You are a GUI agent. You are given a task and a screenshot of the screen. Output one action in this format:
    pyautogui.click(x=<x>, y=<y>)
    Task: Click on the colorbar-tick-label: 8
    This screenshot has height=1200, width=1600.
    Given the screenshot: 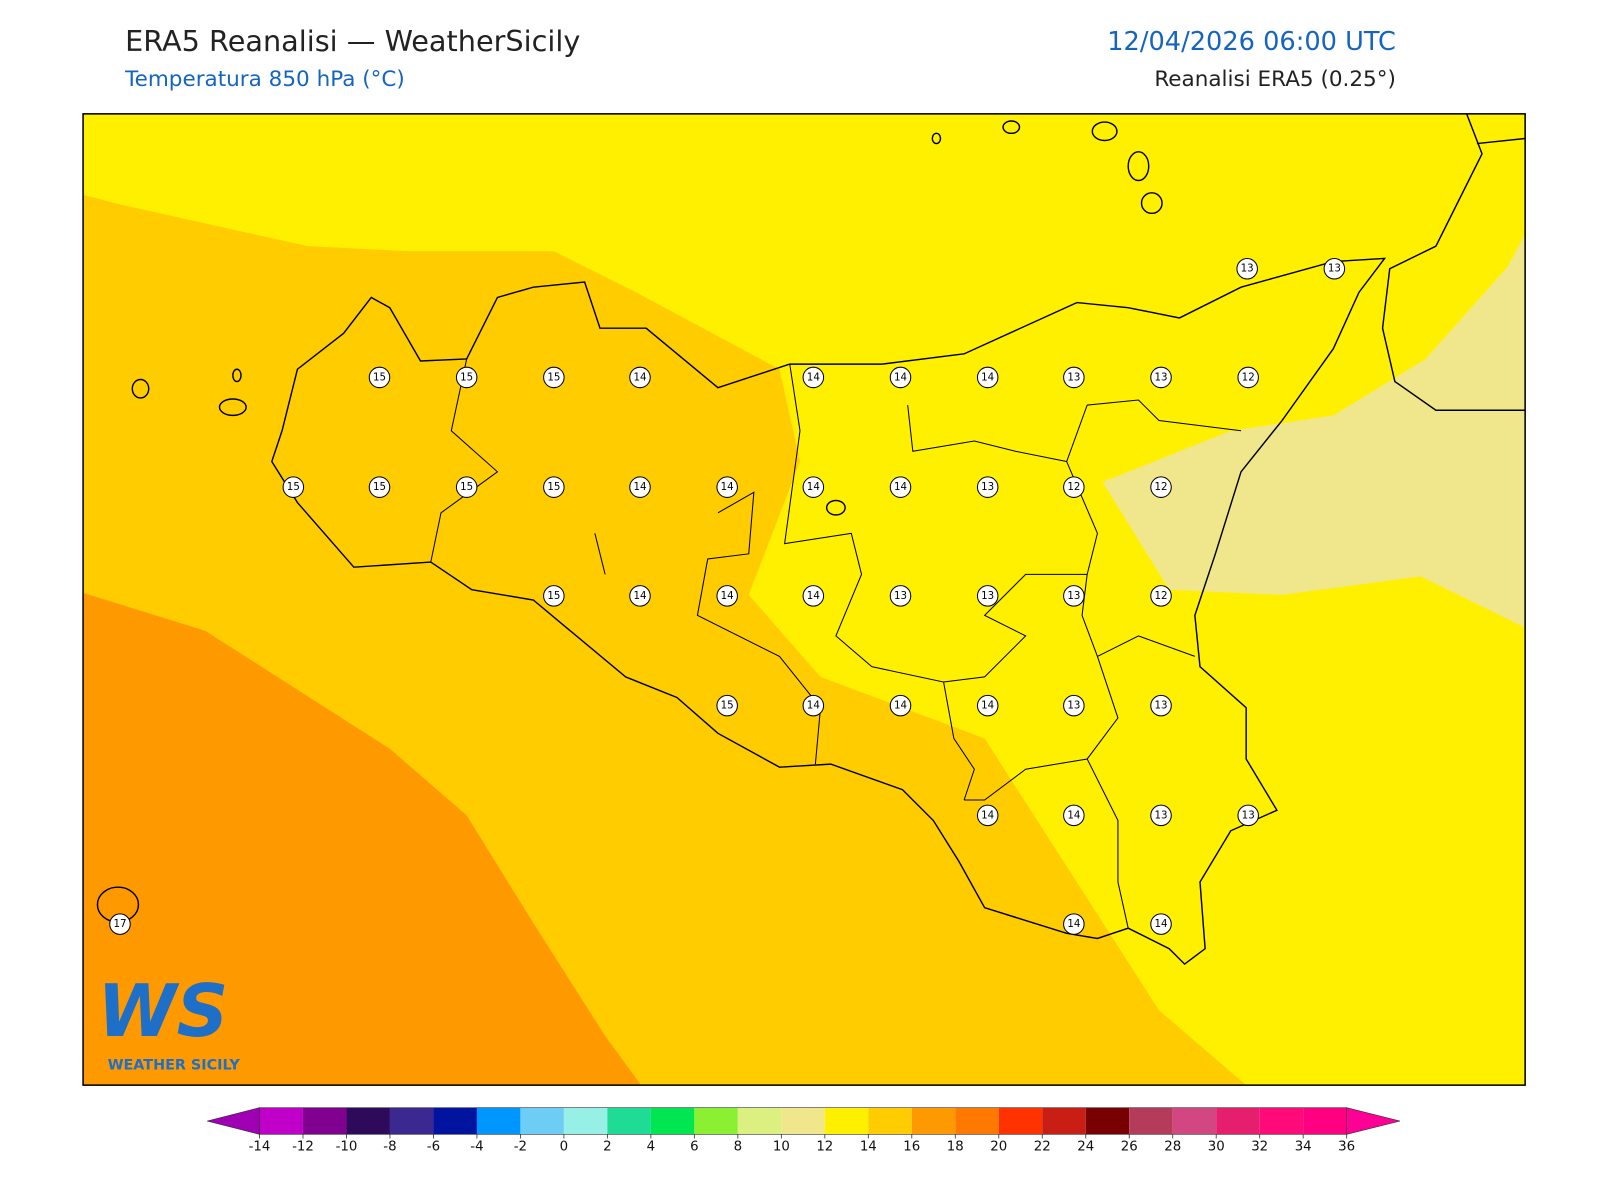 What is the action you would take?
    pyautogui.click(x=738, y=1147)
    